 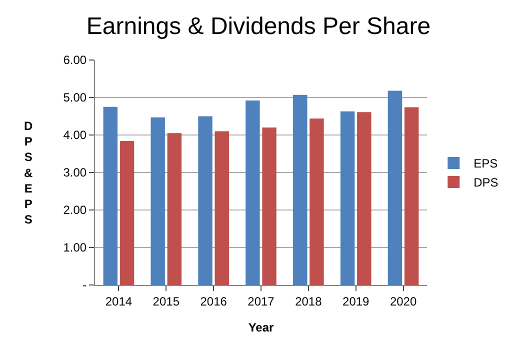 I want to click on legend-label: EPS, so click(x=486, y=163).